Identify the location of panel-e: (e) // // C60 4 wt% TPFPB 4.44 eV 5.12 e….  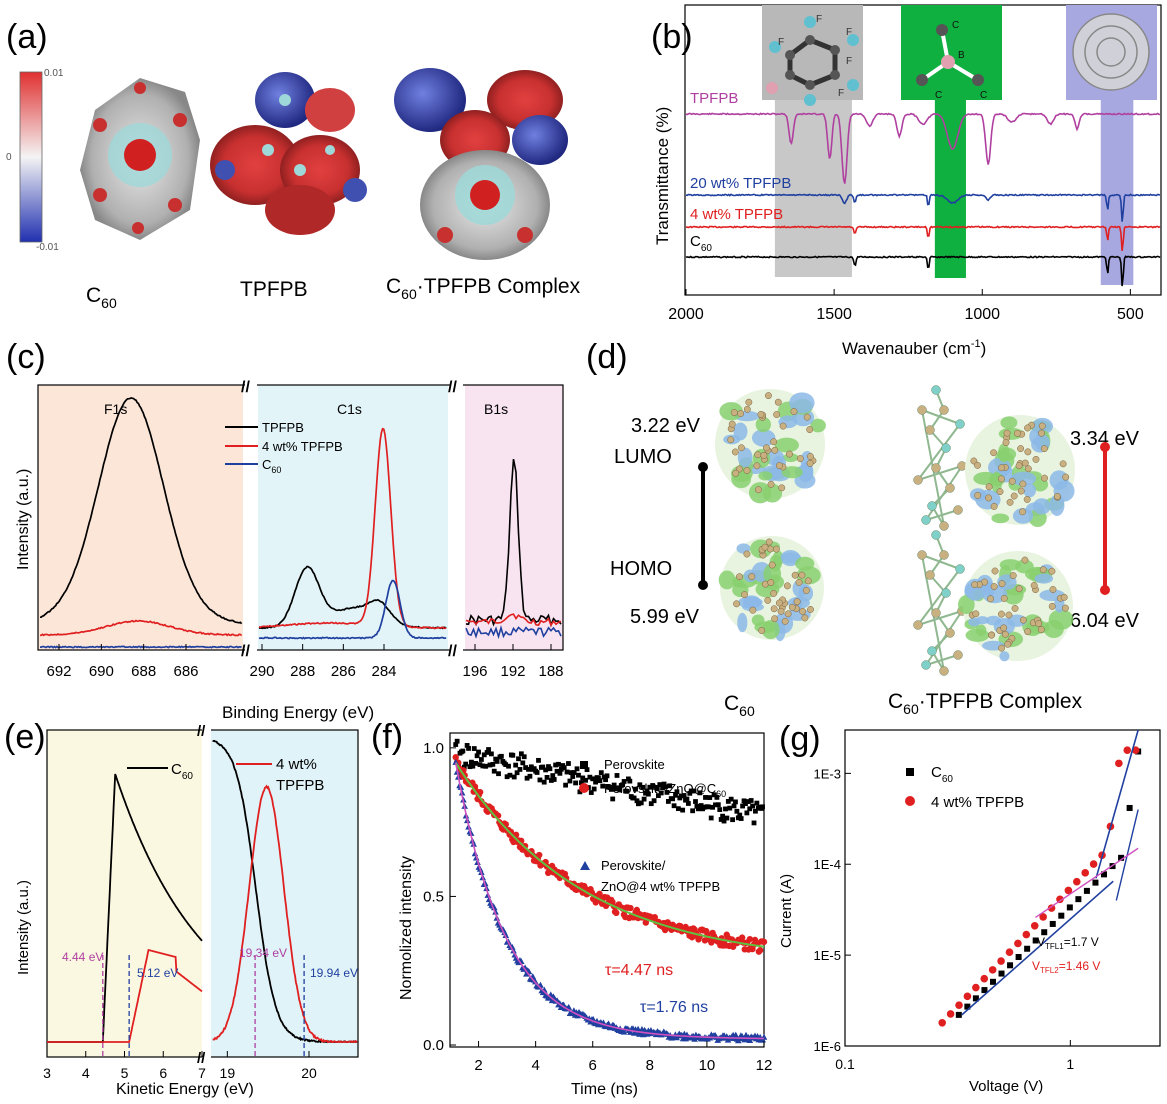
(181, 908).